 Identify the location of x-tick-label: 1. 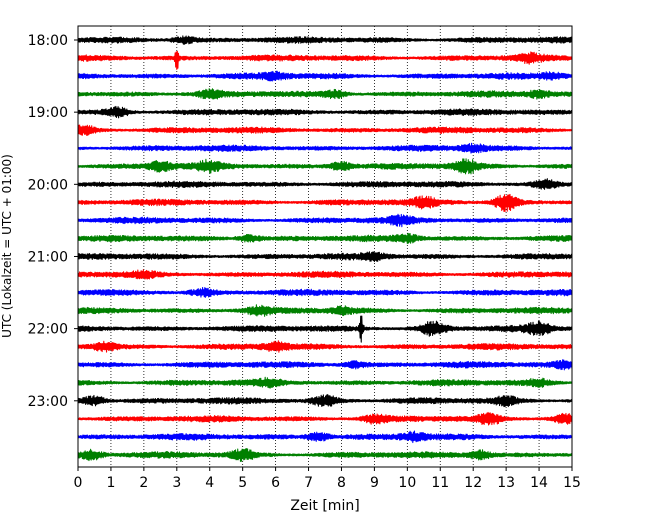
(110, 483).